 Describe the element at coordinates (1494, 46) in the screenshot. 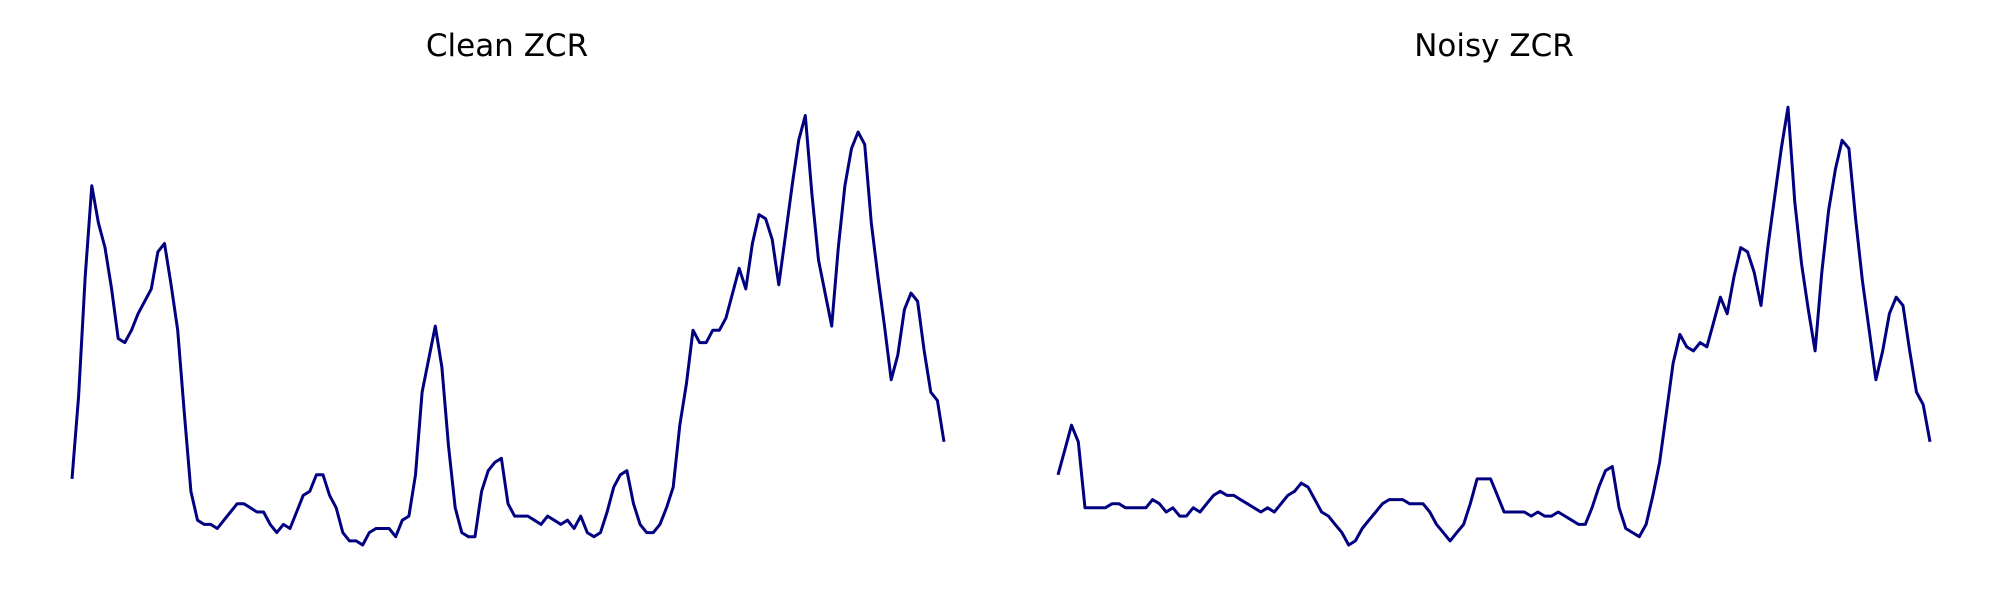

I see `noisy-zcr-title: Noisy ZCR` at that location.